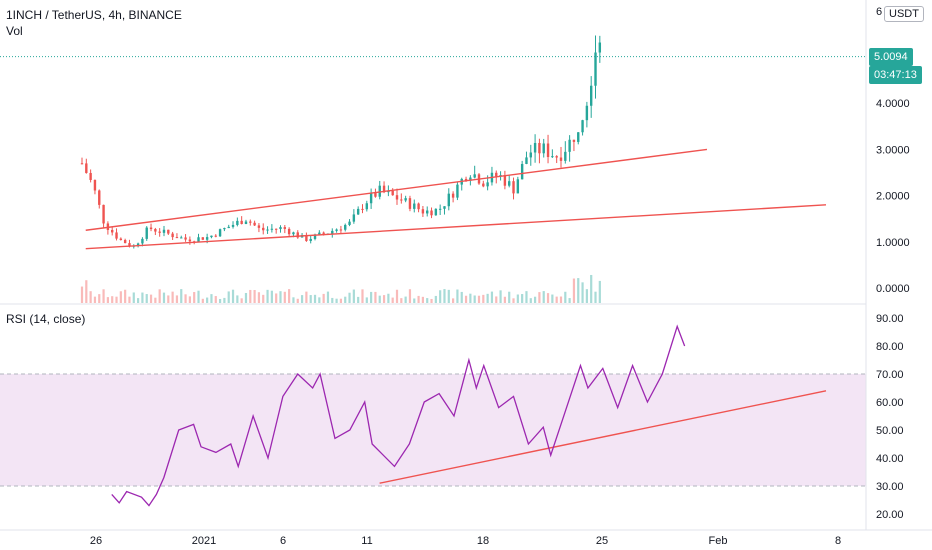 The width and height of the screenshot is (932, 550). What do you see at coordinates (890, 515) in the screenshot?
I see `rsi-tick-label: 20.00` at bounding box center [890, 515].